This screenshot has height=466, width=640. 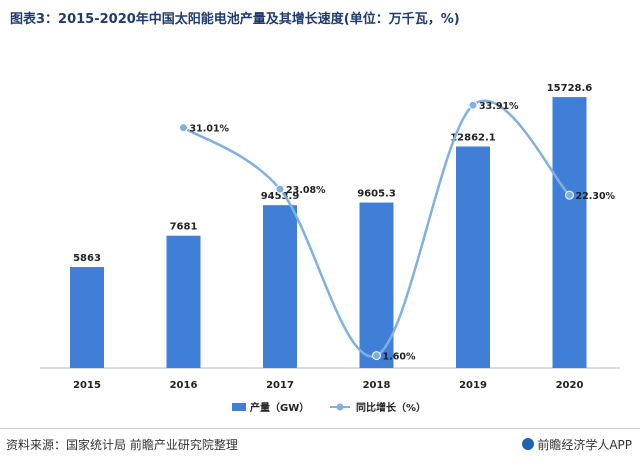 What do you see at coordinates (183, 301) in the screenshot?
I see `bar-2016` at bounding box center [183, 301].